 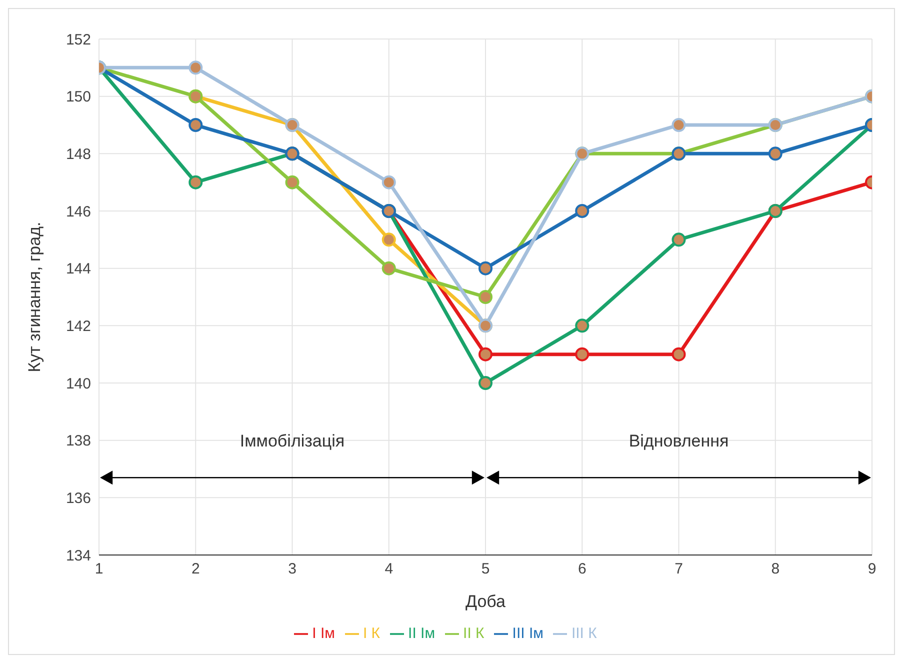 I want to click on y-tick-label: 146, so click(x=78, y=211).